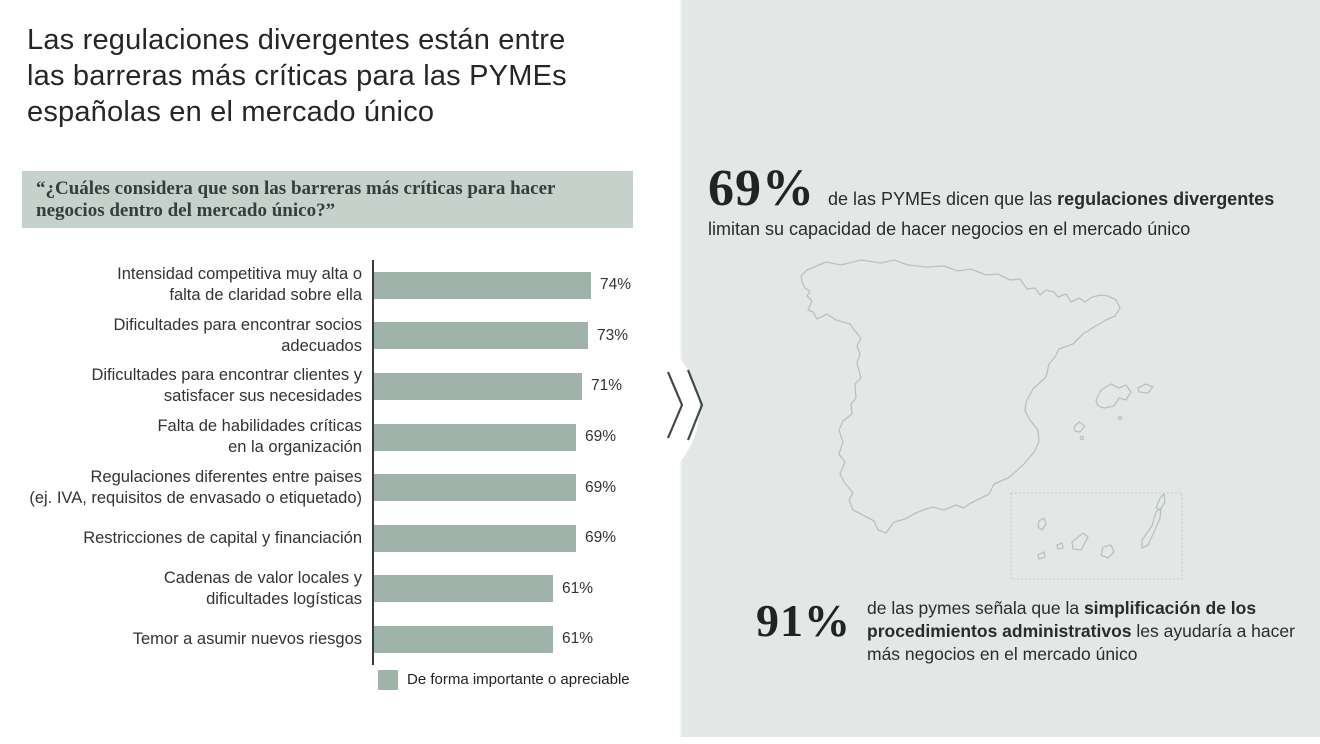 Image resolution: width=1320 pixels, height=744 pixels. I want to click on stat-regulations-value: 69%, so click(761, 188).